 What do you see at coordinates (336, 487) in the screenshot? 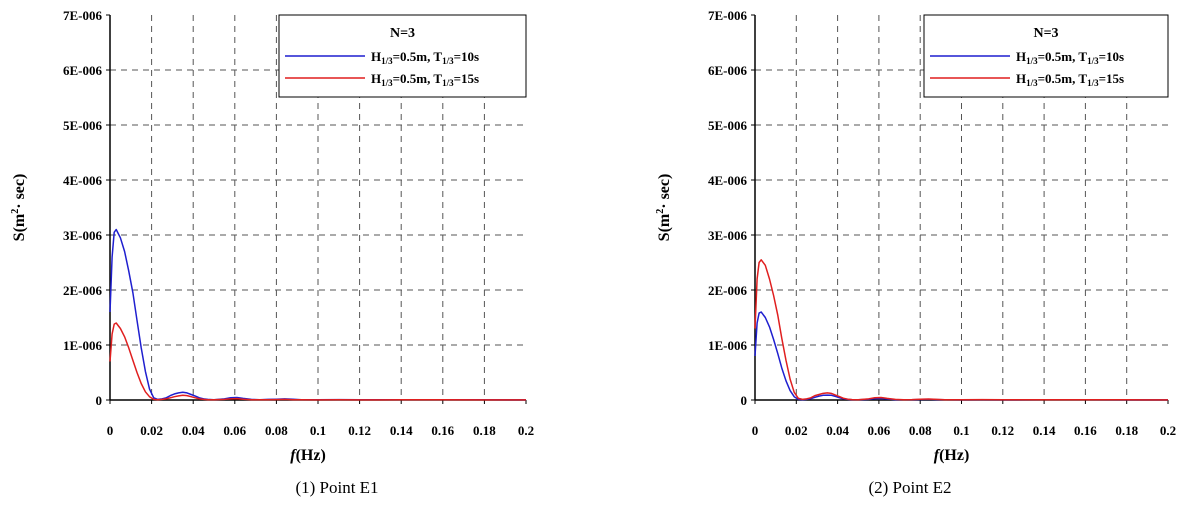
I see `caption: (1) Point E1` at bounding box center [336, 487].